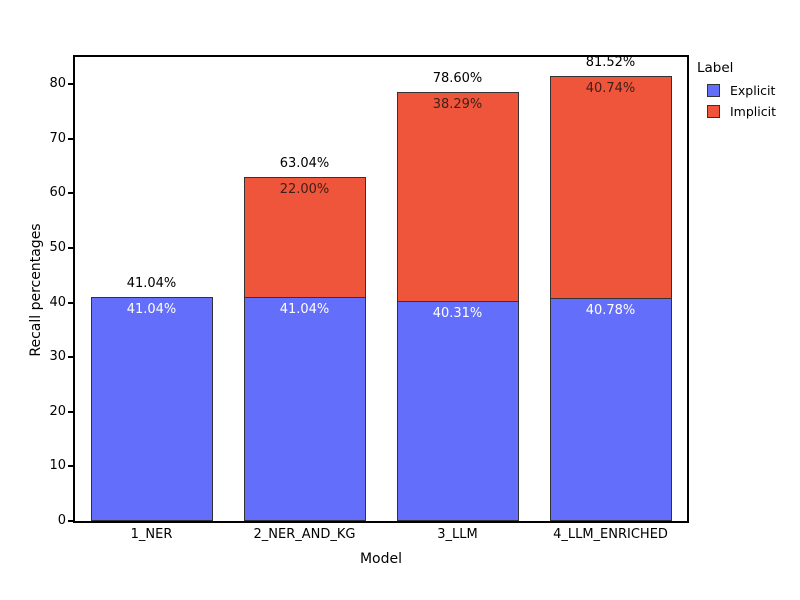 The image size is (800, 600). I want to click on legend: Label Explicit Implicit, so click(747, 92).